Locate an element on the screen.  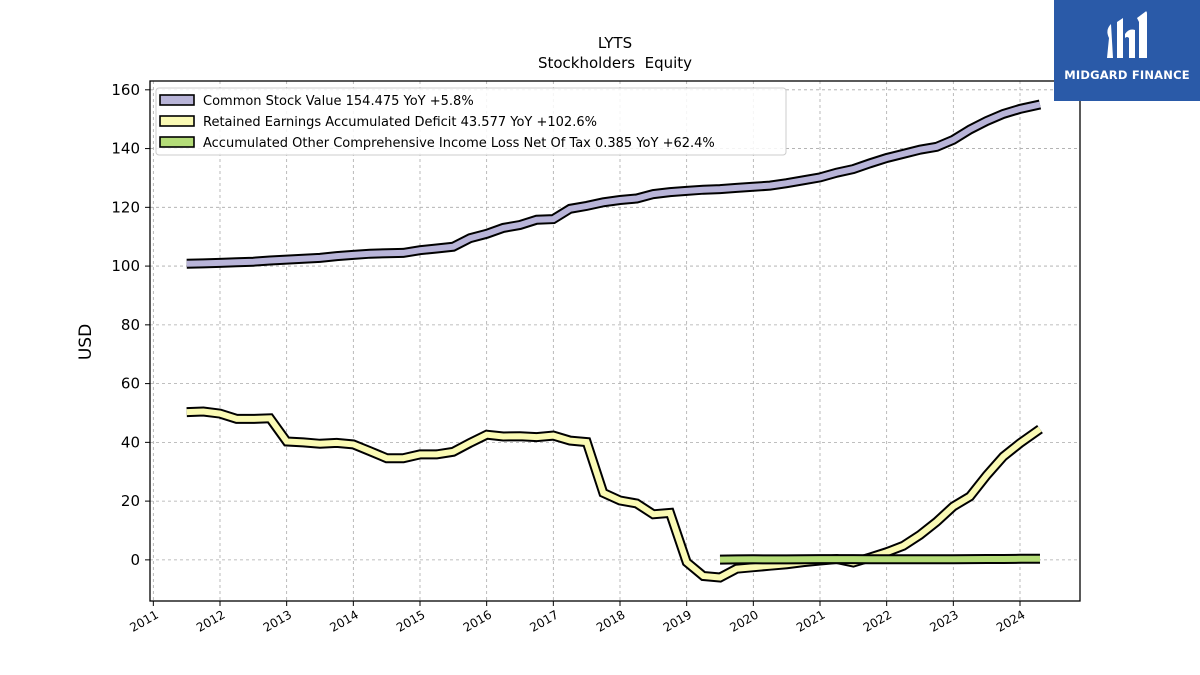
y-tick-label: 100 is located at coordinates (125, 266).